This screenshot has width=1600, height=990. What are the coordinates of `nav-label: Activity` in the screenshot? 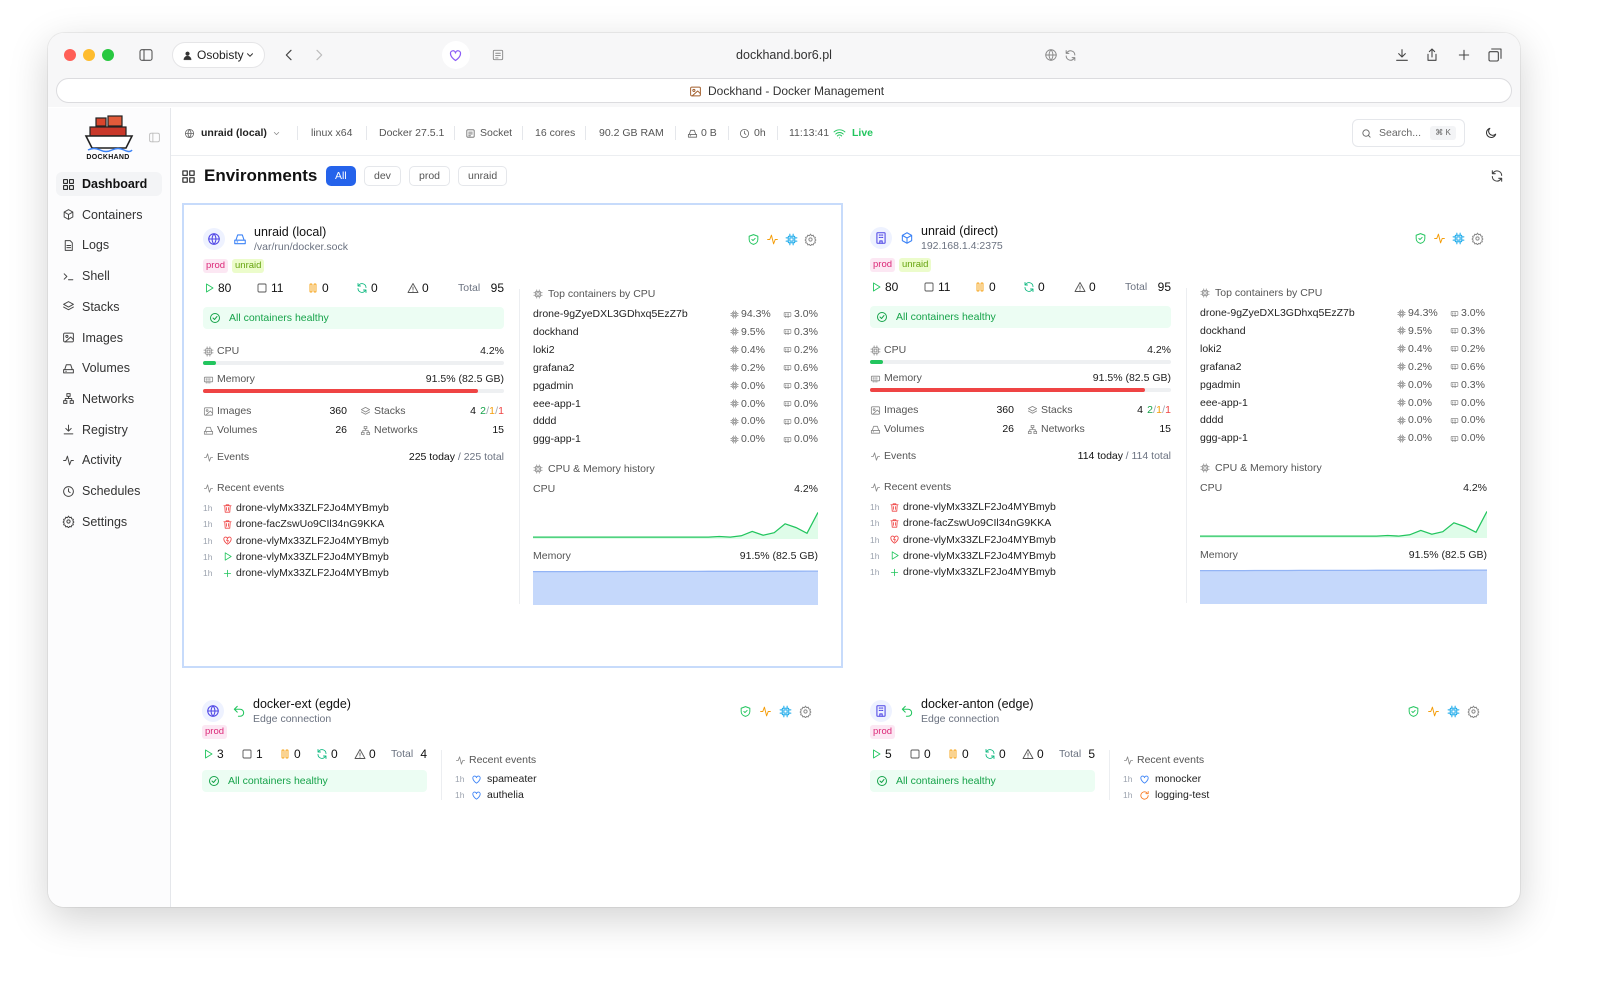 It's located at (102, 460).